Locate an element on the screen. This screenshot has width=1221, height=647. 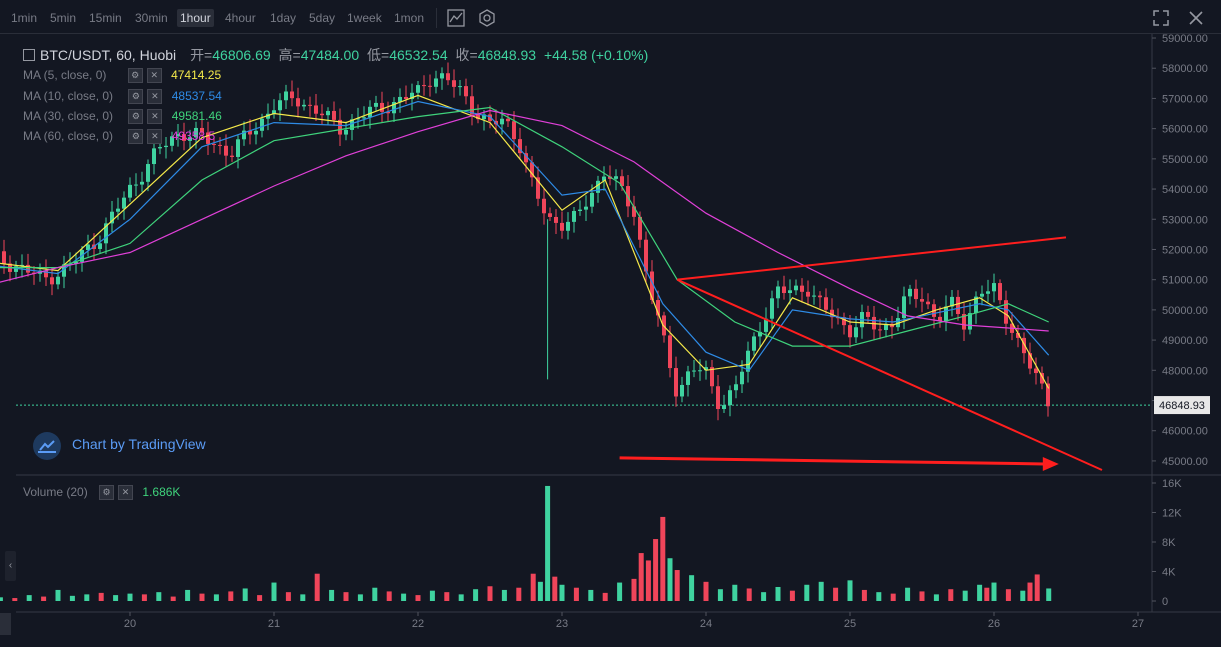
interval-5day: 5day is located at coordinates (322, 18).